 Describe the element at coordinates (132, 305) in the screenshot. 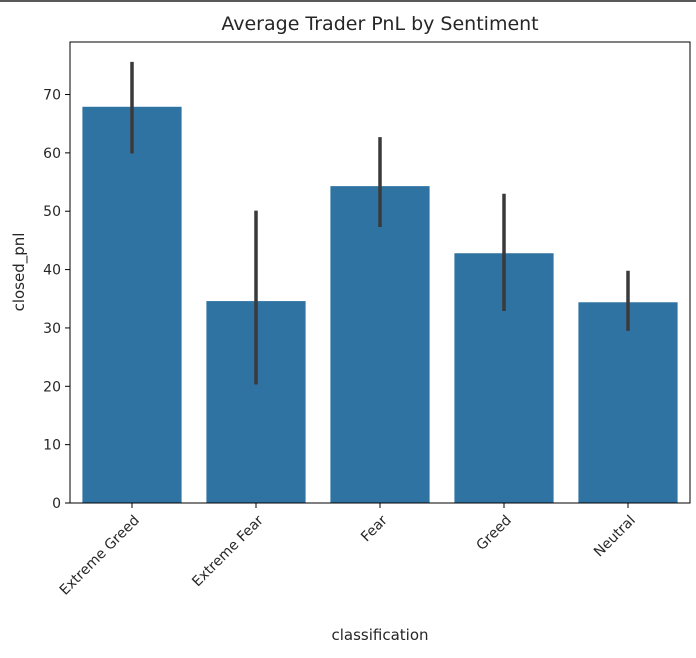

I see `bar-extreme-greed` at that location.